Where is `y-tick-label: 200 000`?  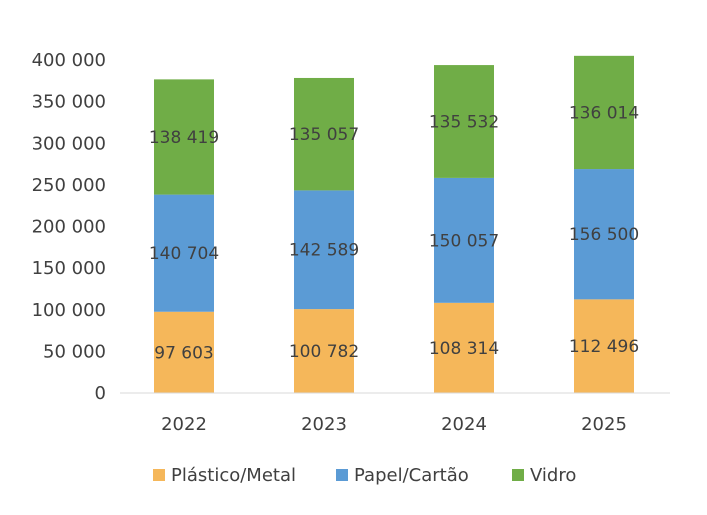
y-tick-label: 200 000 is located at coordinates (69, 227).